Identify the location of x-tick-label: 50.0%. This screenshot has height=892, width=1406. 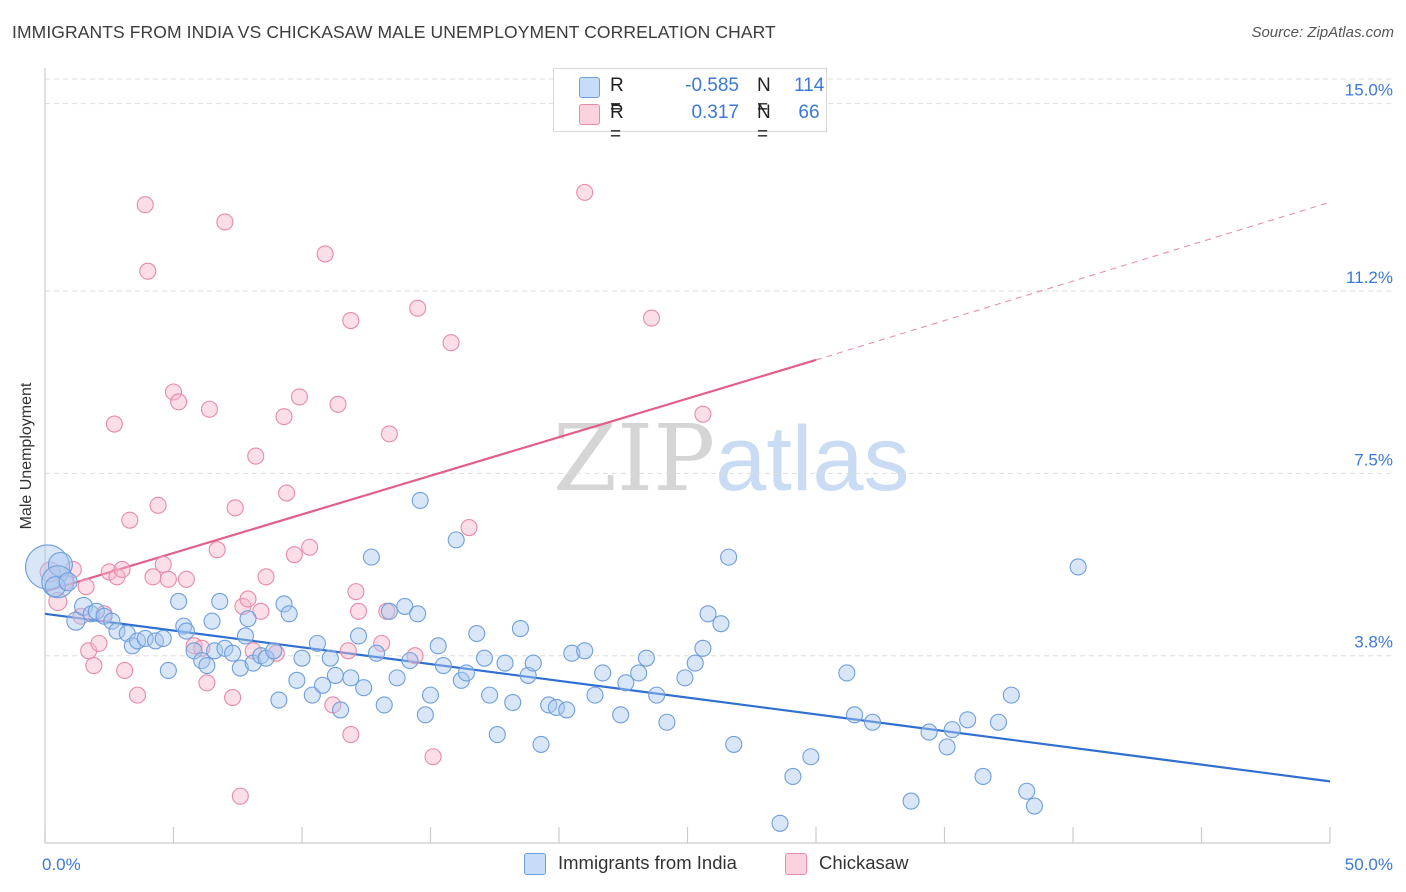
(1369, 864).